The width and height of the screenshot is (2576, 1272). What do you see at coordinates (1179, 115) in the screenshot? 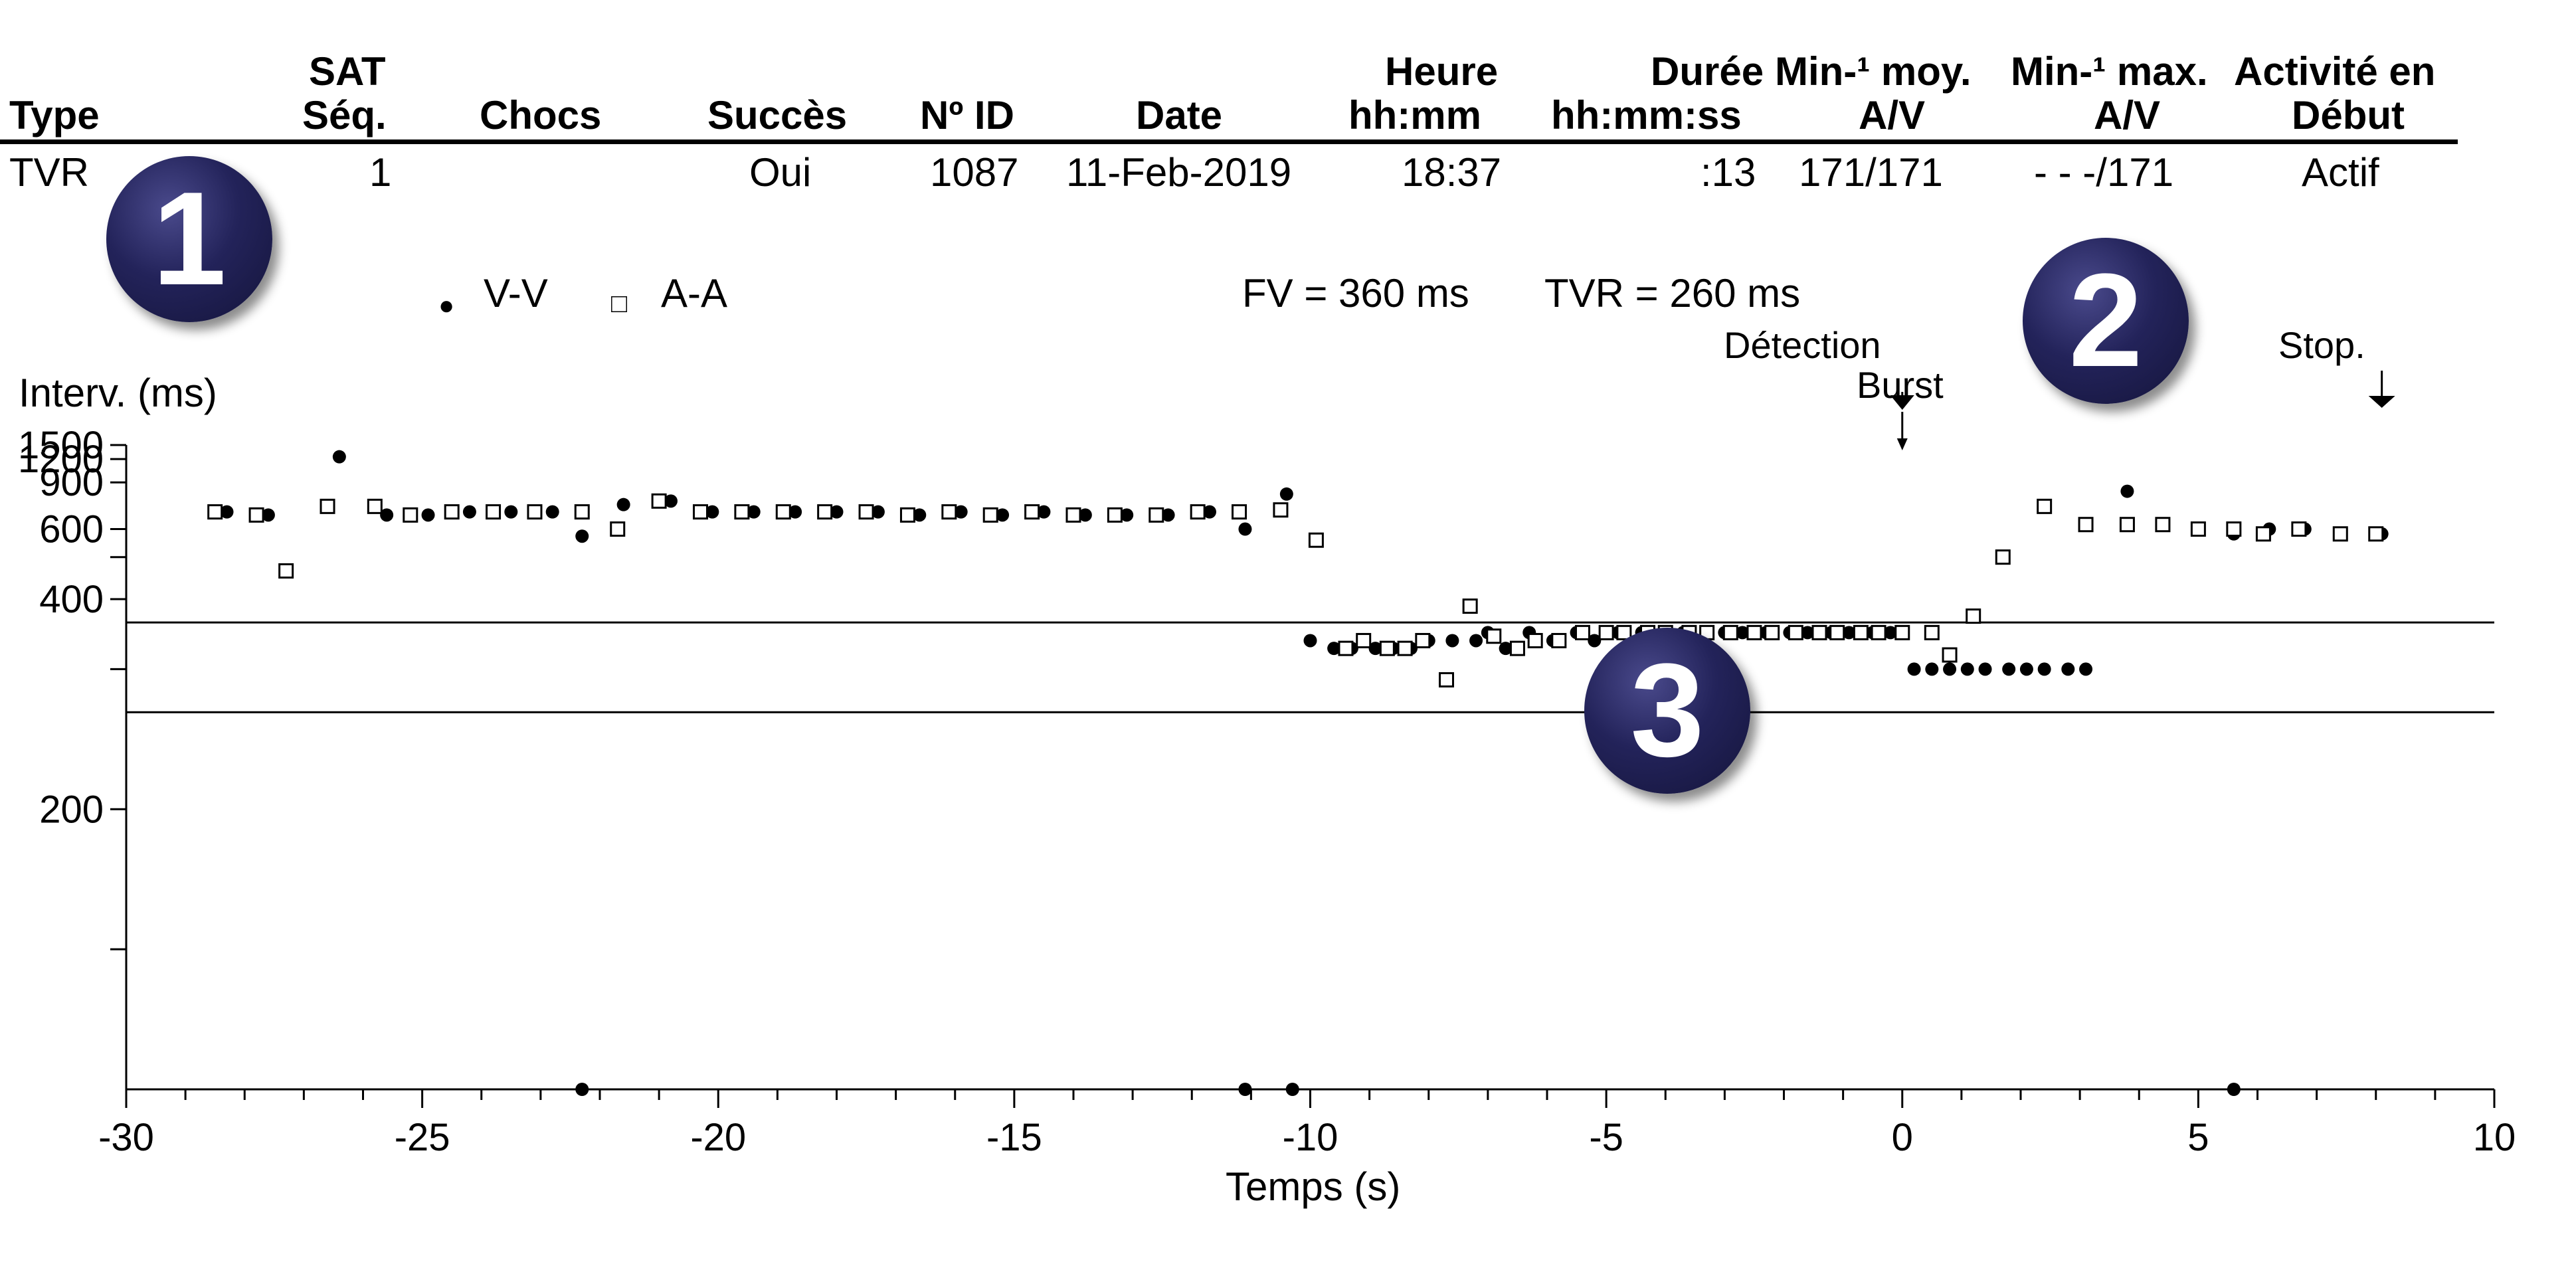
I see `header-date: Date` at bounding box center [1179, 115].